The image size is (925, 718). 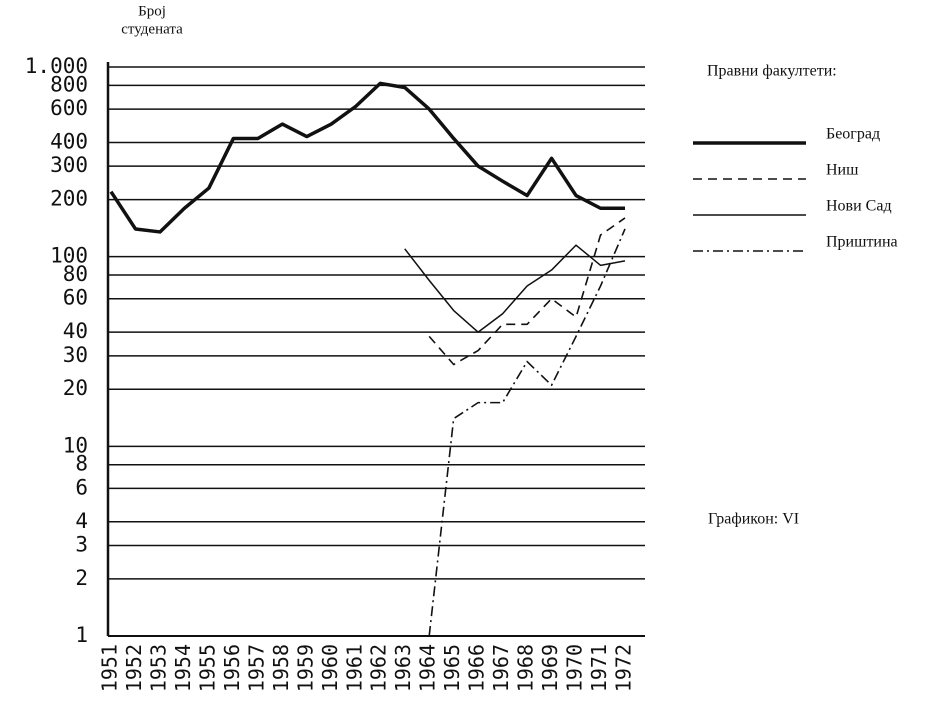 I want to click on y-tick-label: 1, so click(x=81, y=635).